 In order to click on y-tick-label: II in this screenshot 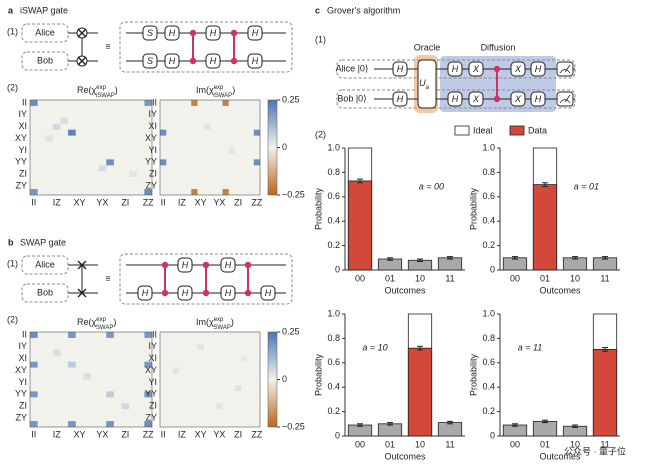, I will do `click(154, 334)`.